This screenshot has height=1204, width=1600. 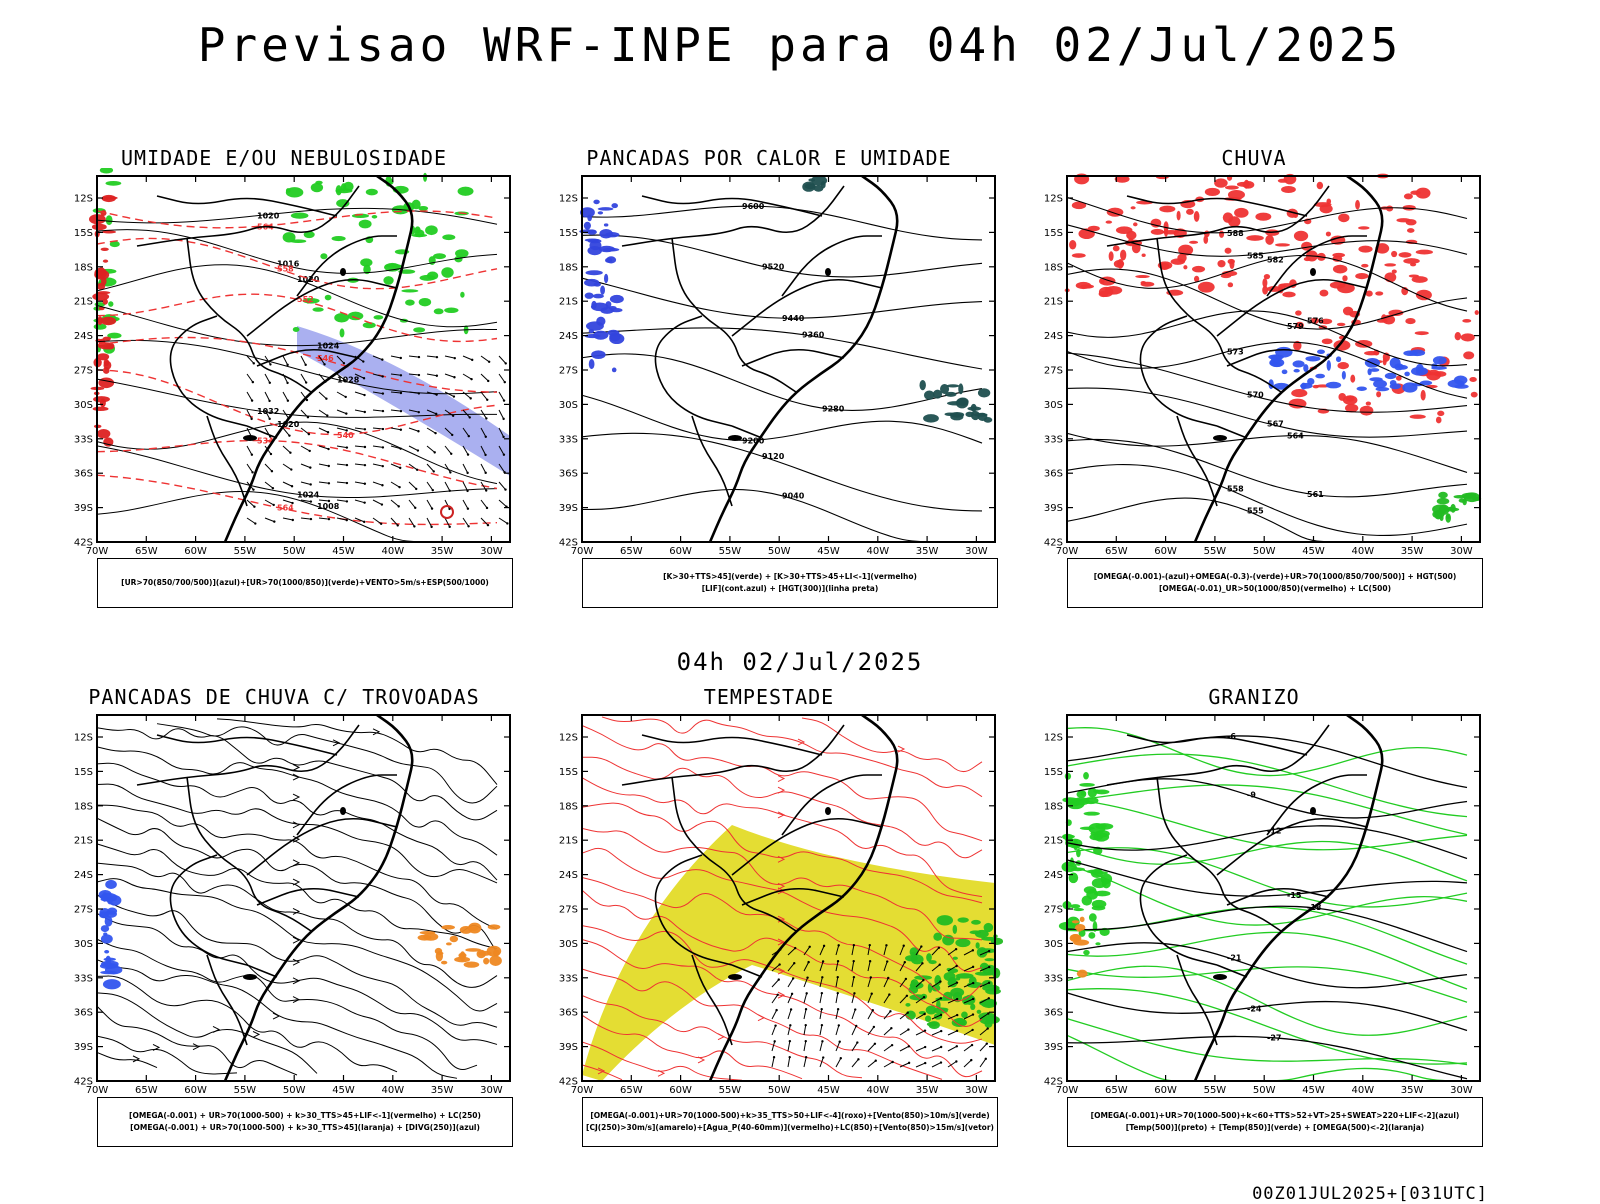 What do you see at coordinates (1313, 1090) in the screenshot?
I see `lon-label: 45W` at bounding box center [1313, 1090].